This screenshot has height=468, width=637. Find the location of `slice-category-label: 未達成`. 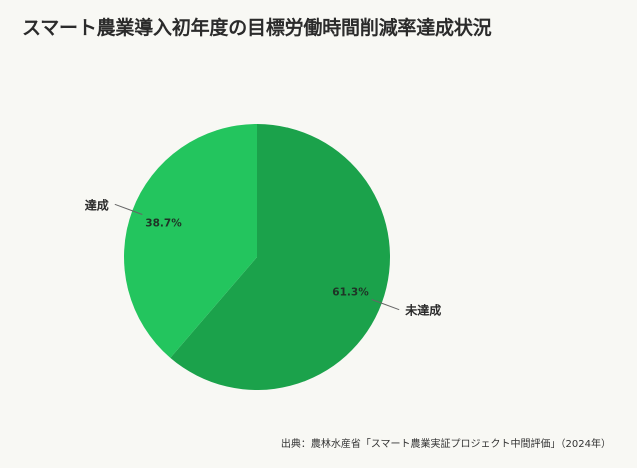

slice-category-label: 未達成 is located at coordinates (422, 310).